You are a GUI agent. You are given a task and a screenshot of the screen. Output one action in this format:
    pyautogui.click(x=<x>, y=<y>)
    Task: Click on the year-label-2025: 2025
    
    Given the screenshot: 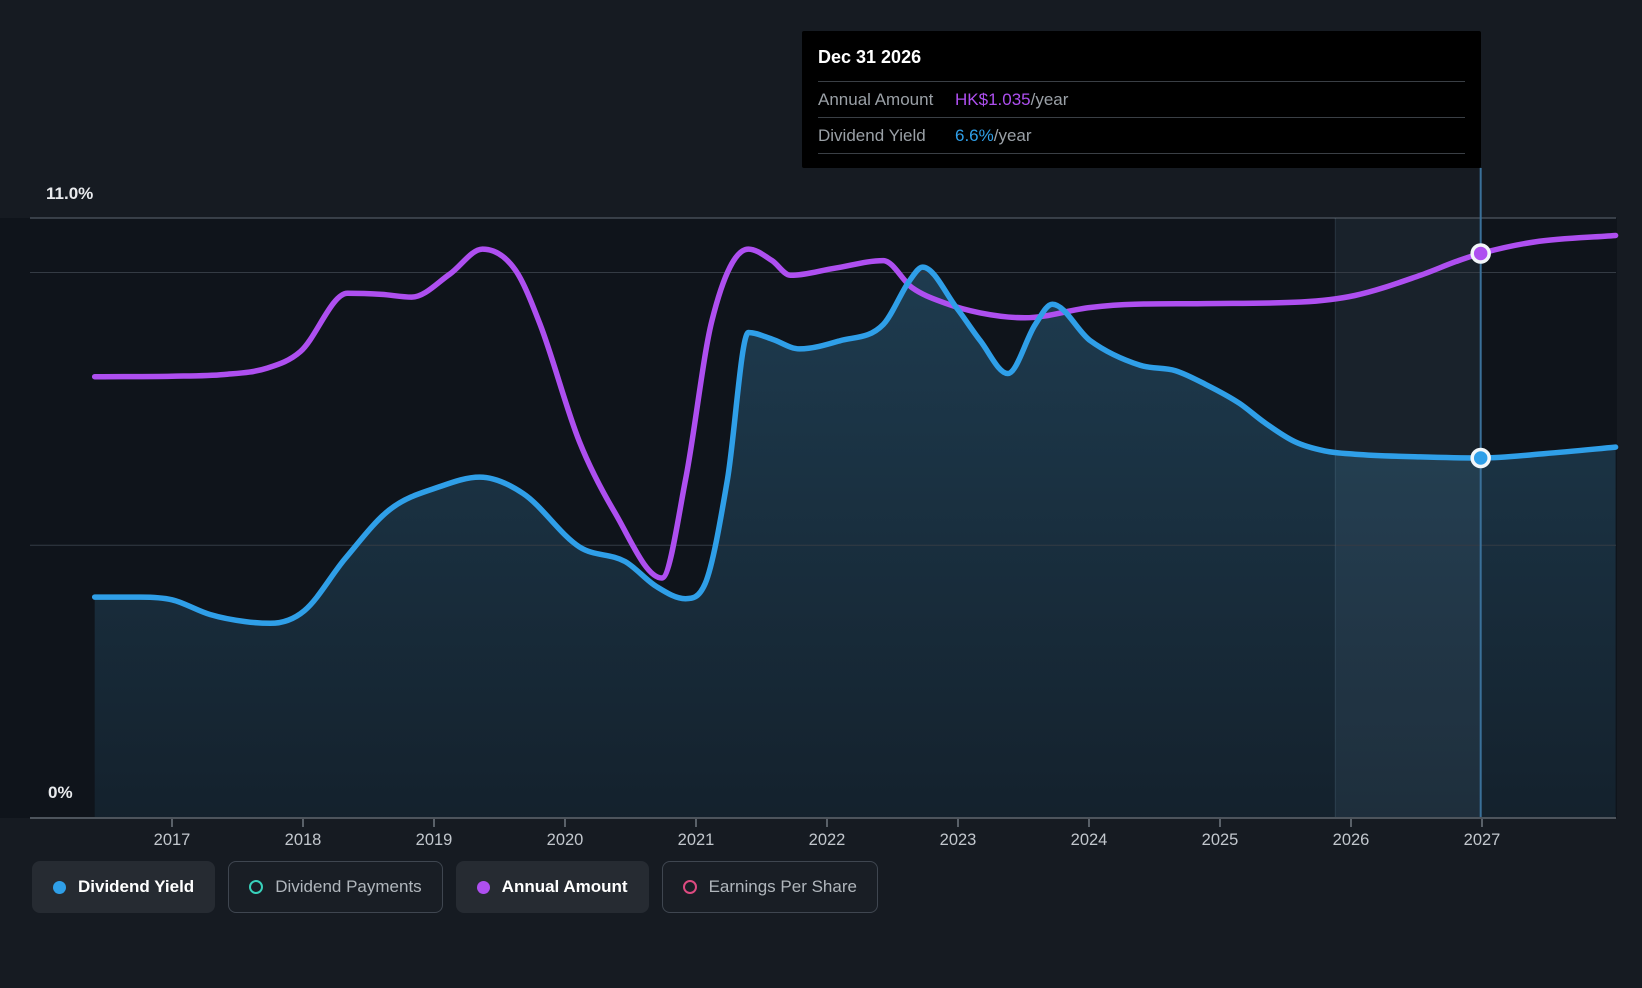 What is the action you would take?
    pyautogui.click(x=1220, y=840)
    